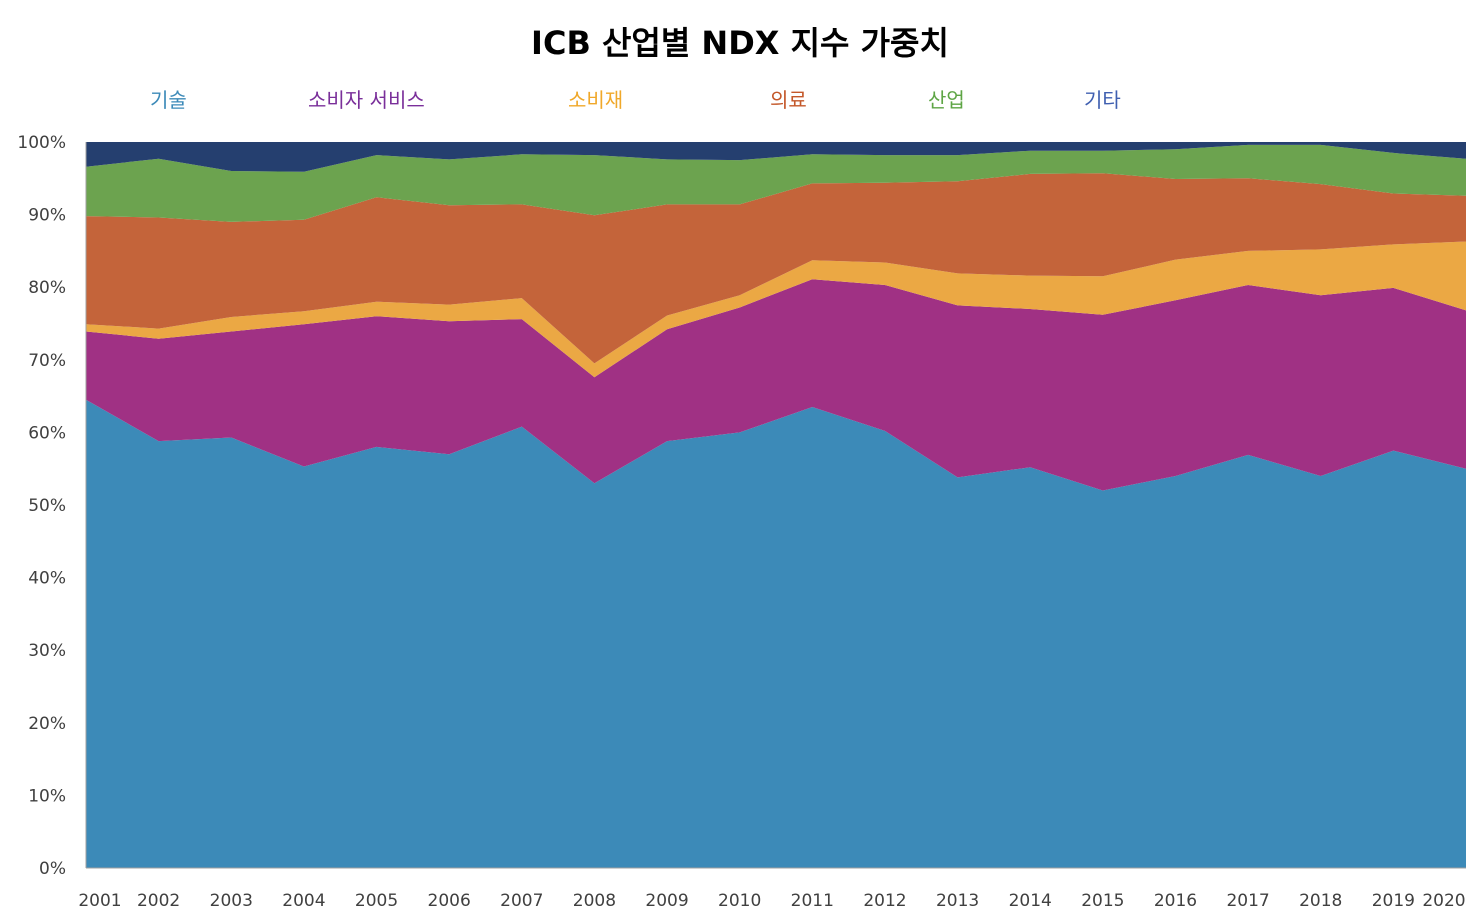 Image resolution: width=1480 pixels, height=920 pixels. Describe the element at coordinates (231, 901) in the screenshot. I see `x-tick-label: 2003` at that location.